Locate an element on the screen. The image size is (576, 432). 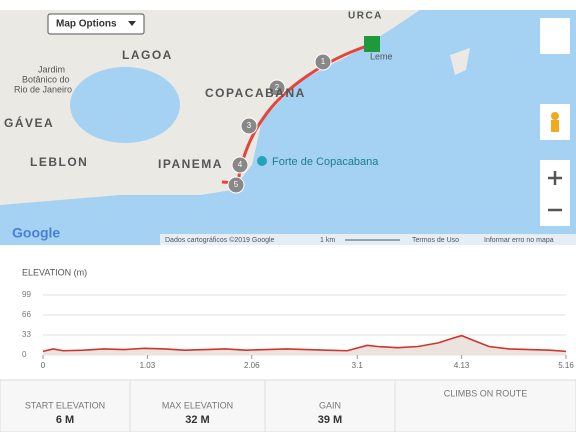
marker-label: 3 is located at coordinates (249, 125).